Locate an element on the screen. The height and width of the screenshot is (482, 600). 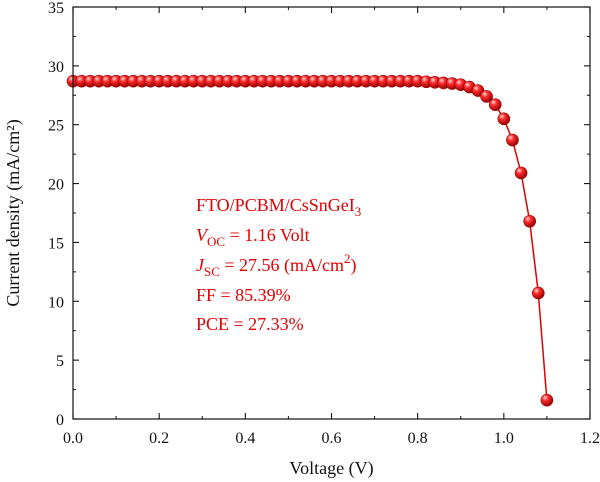
y-tick-label: 20 is located at coordinates (56, 185).